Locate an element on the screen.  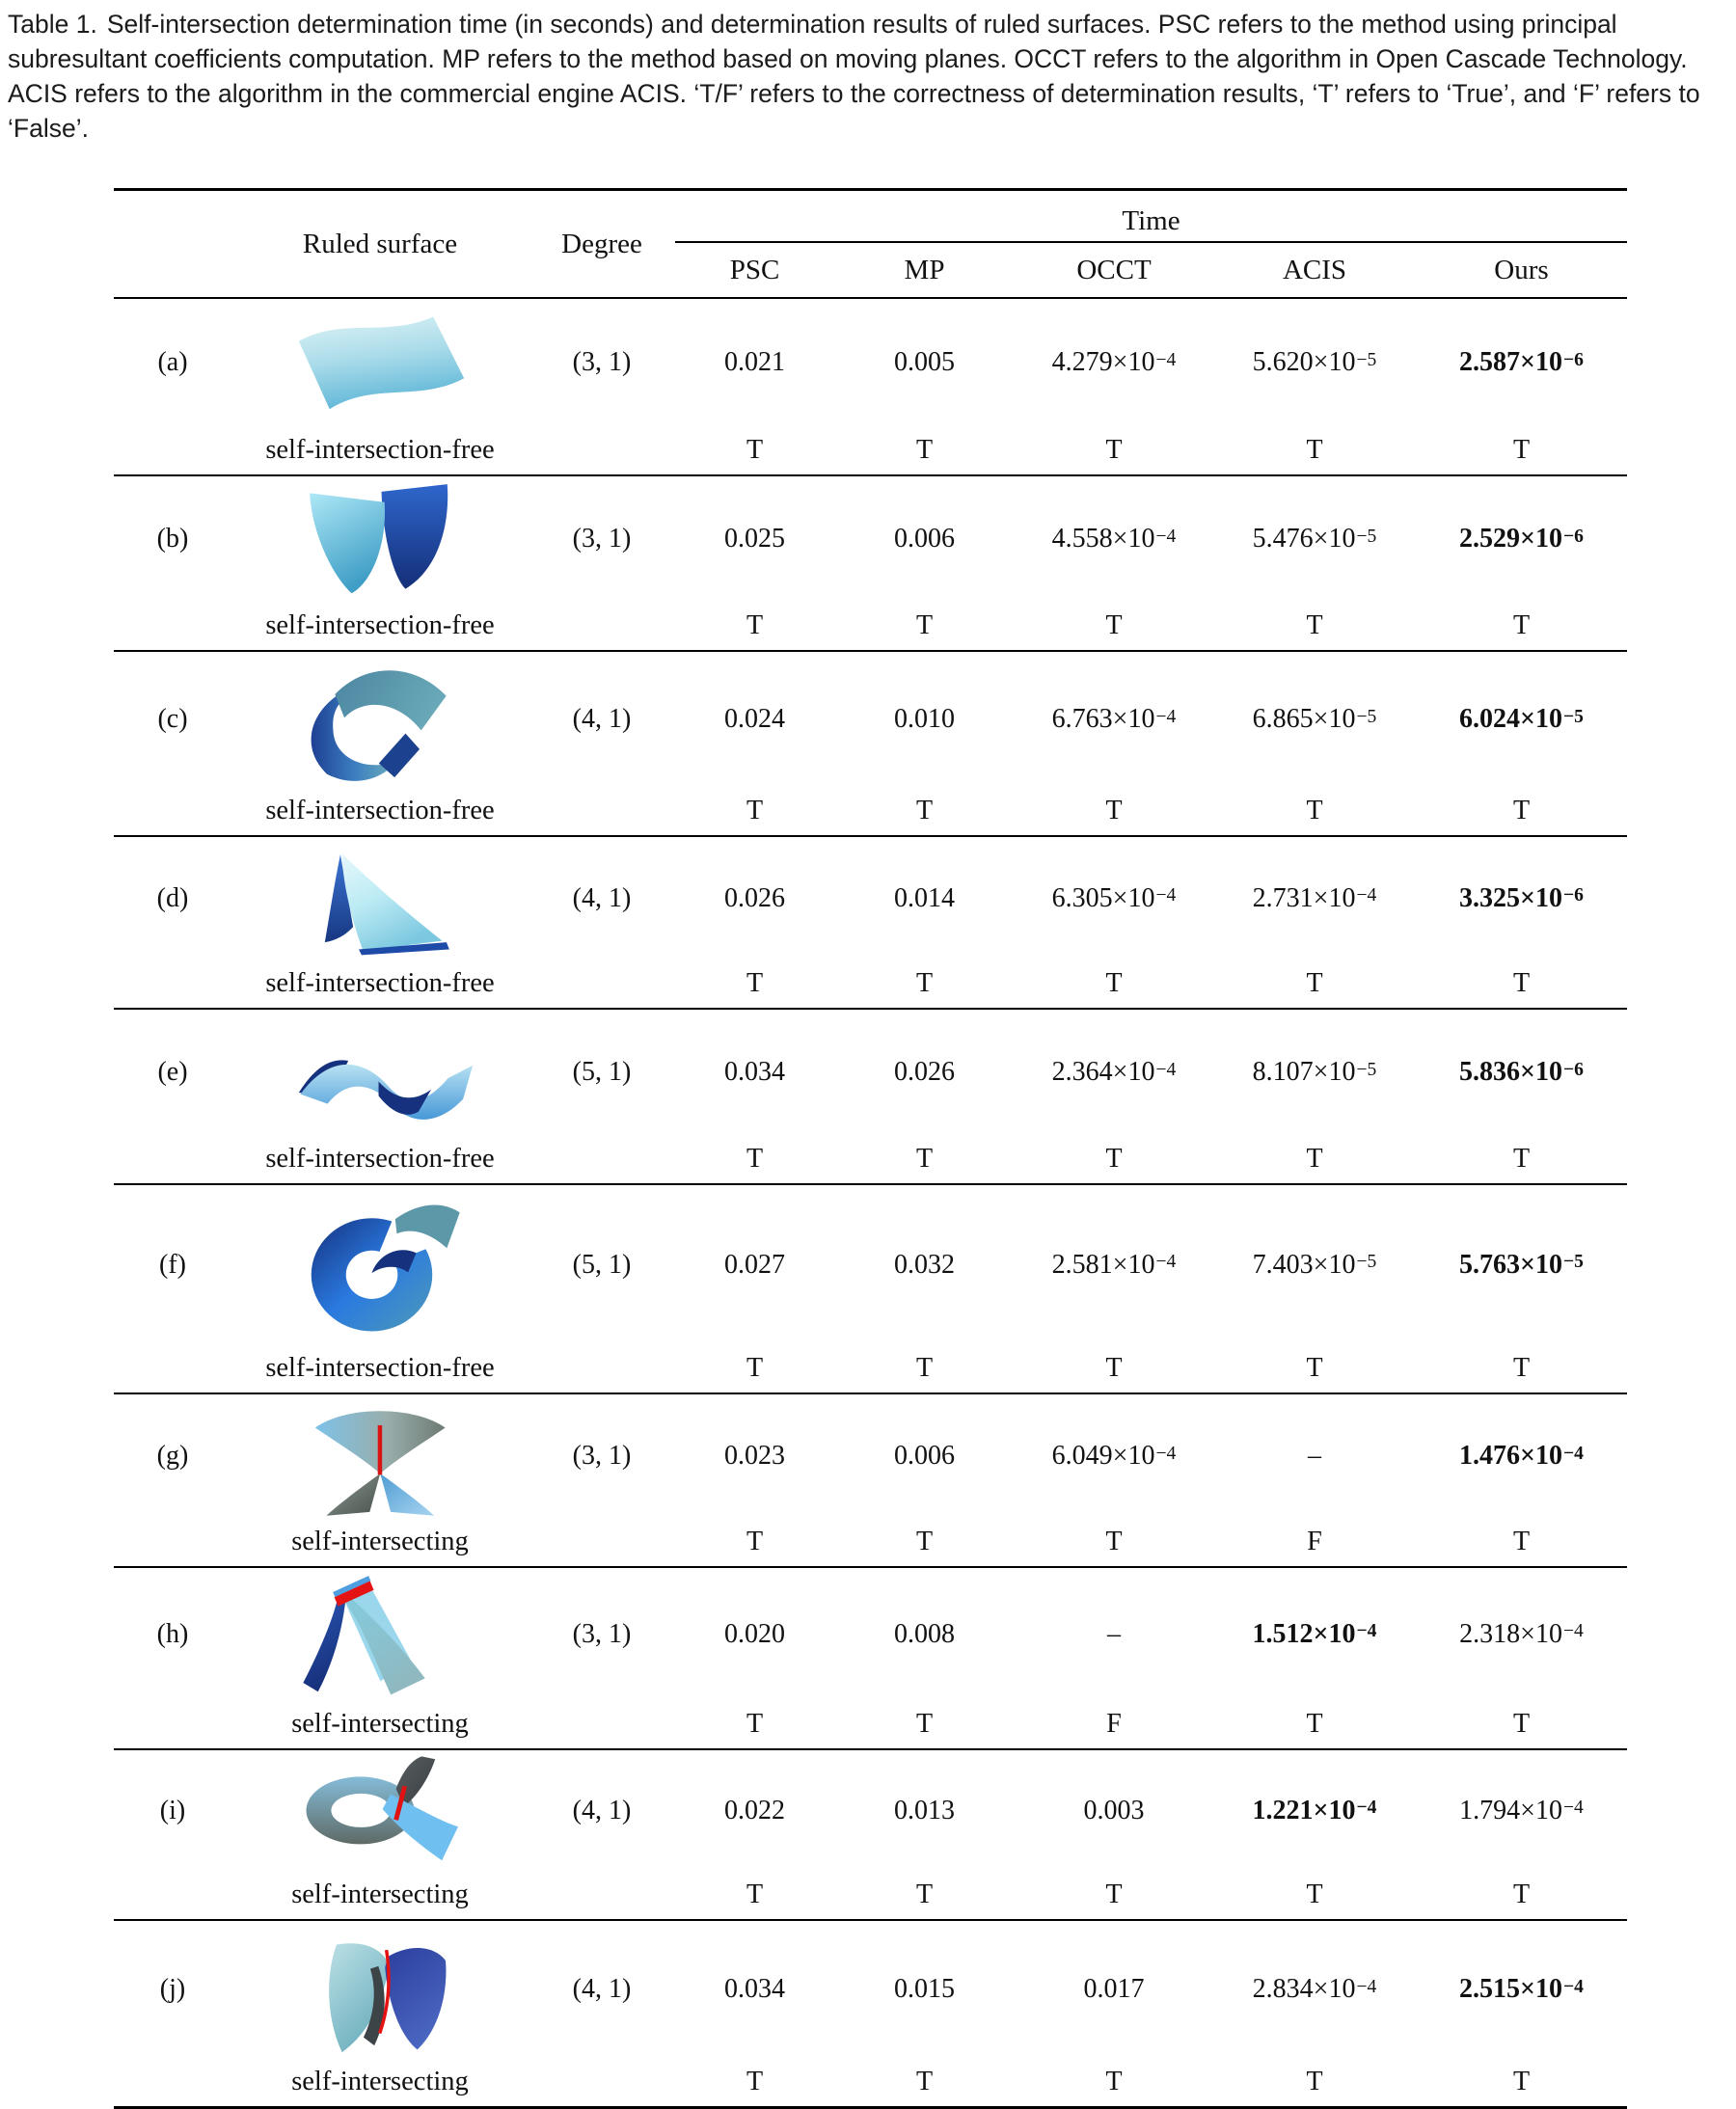
row-label: (b) is located at coordinates (173, 539).